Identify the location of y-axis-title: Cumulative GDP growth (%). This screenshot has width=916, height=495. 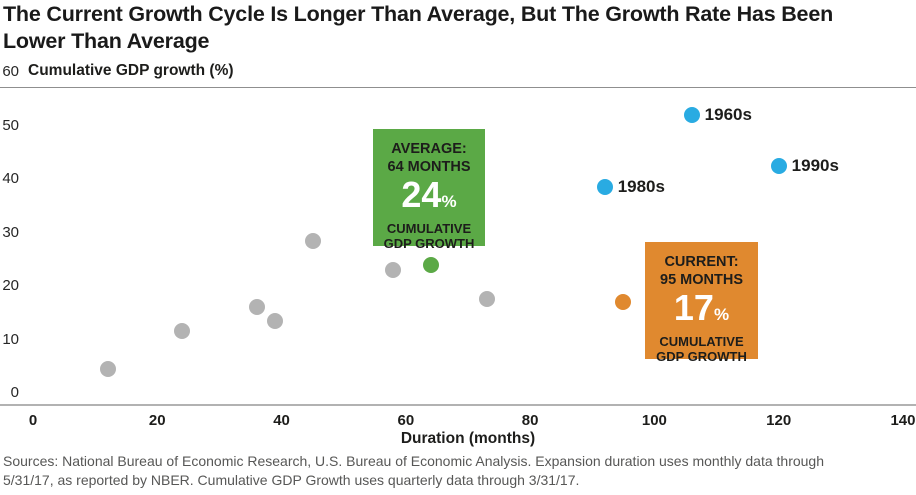
(131, 70).